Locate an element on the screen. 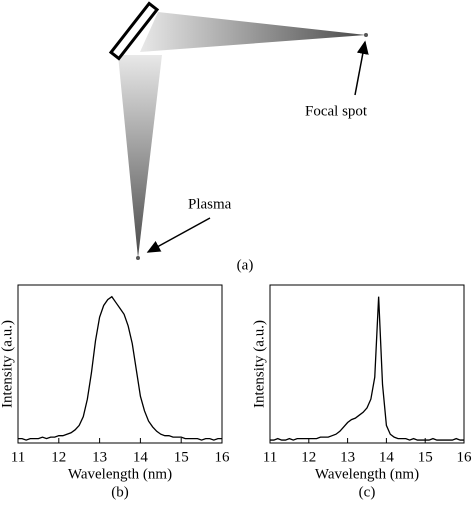  beam-horizontal is located at coordinates (253, 32).